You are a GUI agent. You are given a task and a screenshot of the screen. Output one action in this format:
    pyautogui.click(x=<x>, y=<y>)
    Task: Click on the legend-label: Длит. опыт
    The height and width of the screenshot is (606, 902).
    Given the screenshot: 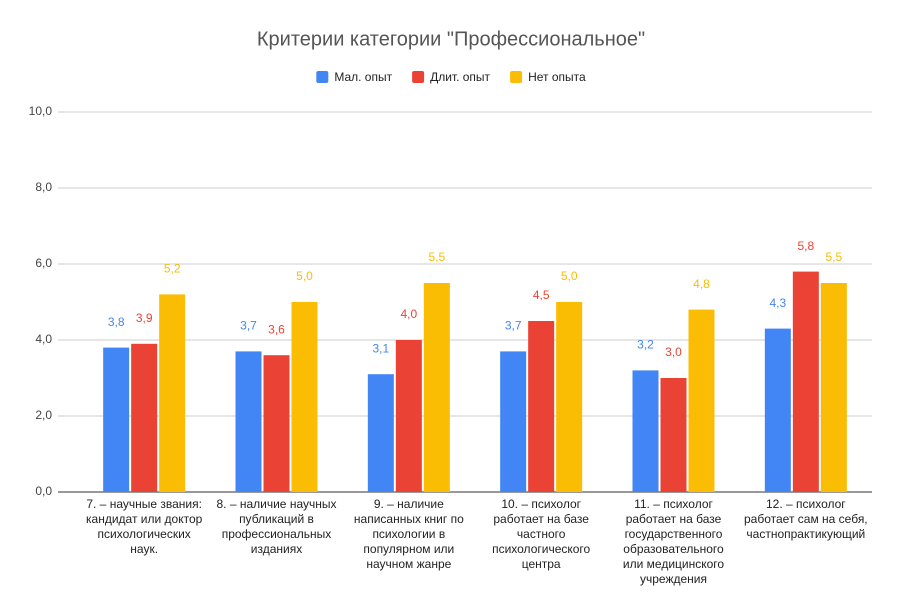 What is the action you would take?
    pyautogui.click(x=460, y=77)
    